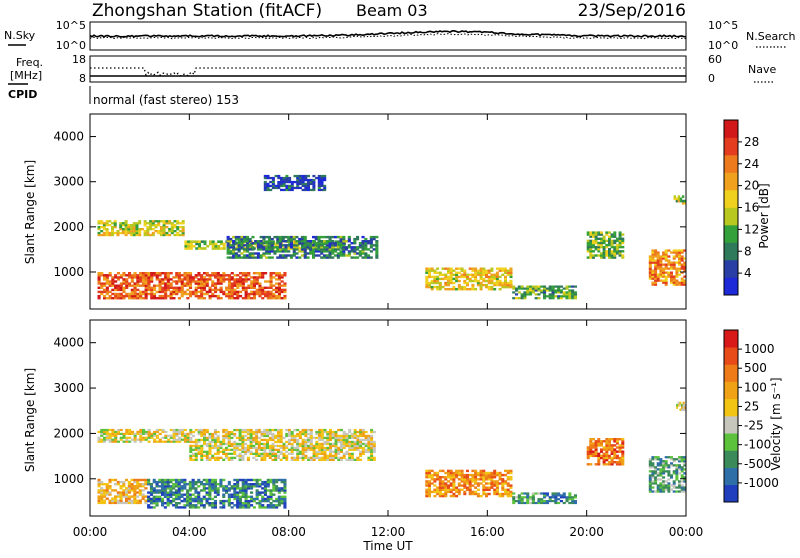 The width and height of the screenshot is (800, 558). What do you see at coordinates (71, 45) in the screenshot?
I see `noise-left-tick-bottom: 10^0` at bounding box center [71, 45].